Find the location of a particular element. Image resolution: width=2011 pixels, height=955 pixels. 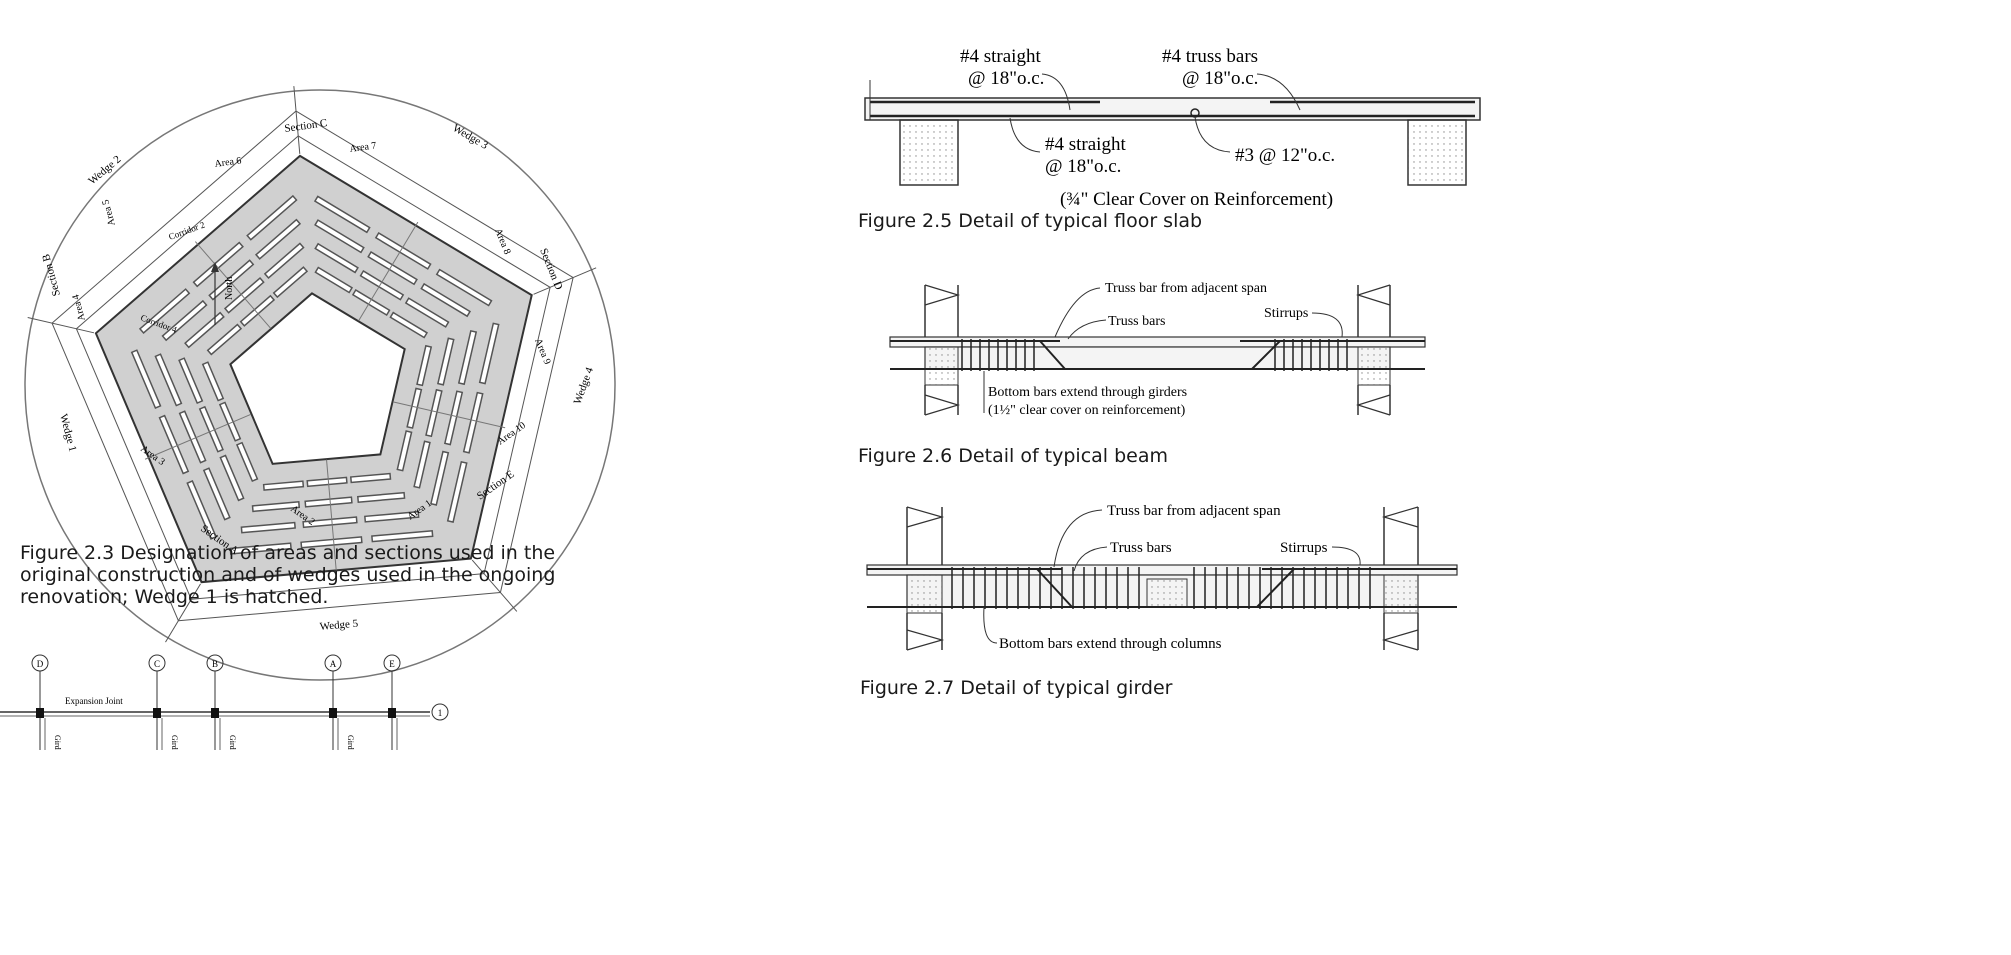

label-bottom-bars: Bottom bars extend through columns is located at coordinates (1110, 644).